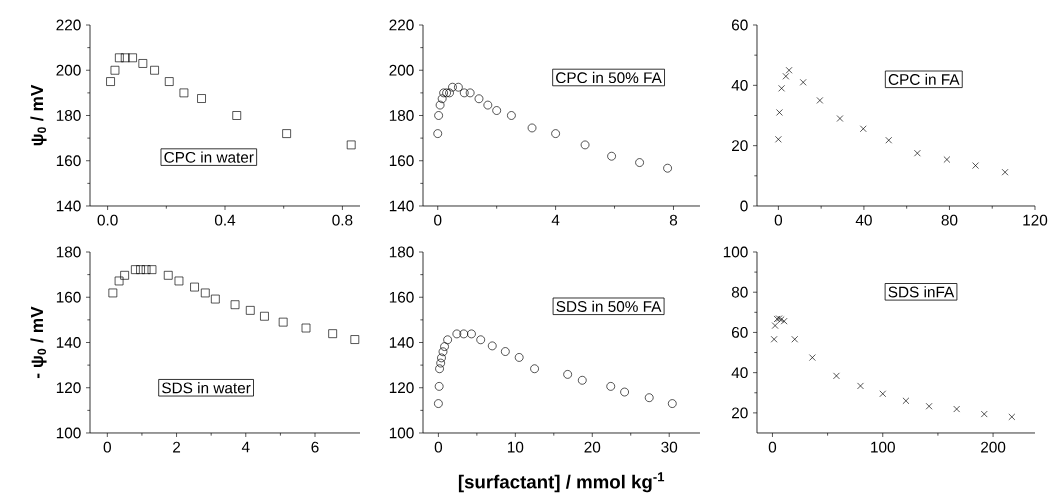  I want to click on y-axis-title: ψ$_{0}$ / mV, so click(38, 115).